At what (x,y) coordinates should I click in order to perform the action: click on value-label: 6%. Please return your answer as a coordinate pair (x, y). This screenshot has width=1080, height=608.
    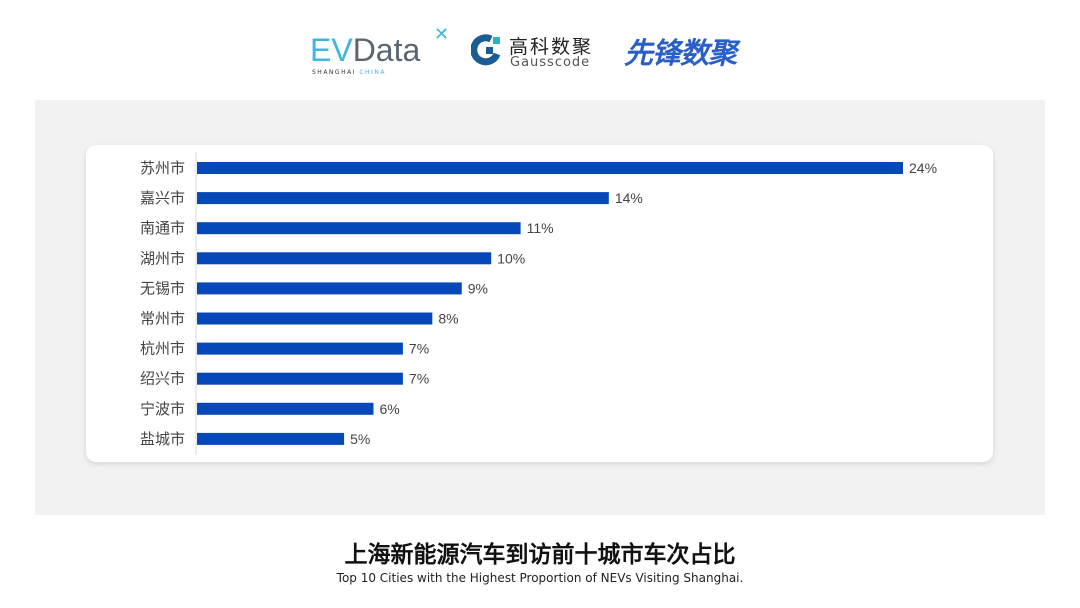
    Looking at the image, I should click on (390, 409).